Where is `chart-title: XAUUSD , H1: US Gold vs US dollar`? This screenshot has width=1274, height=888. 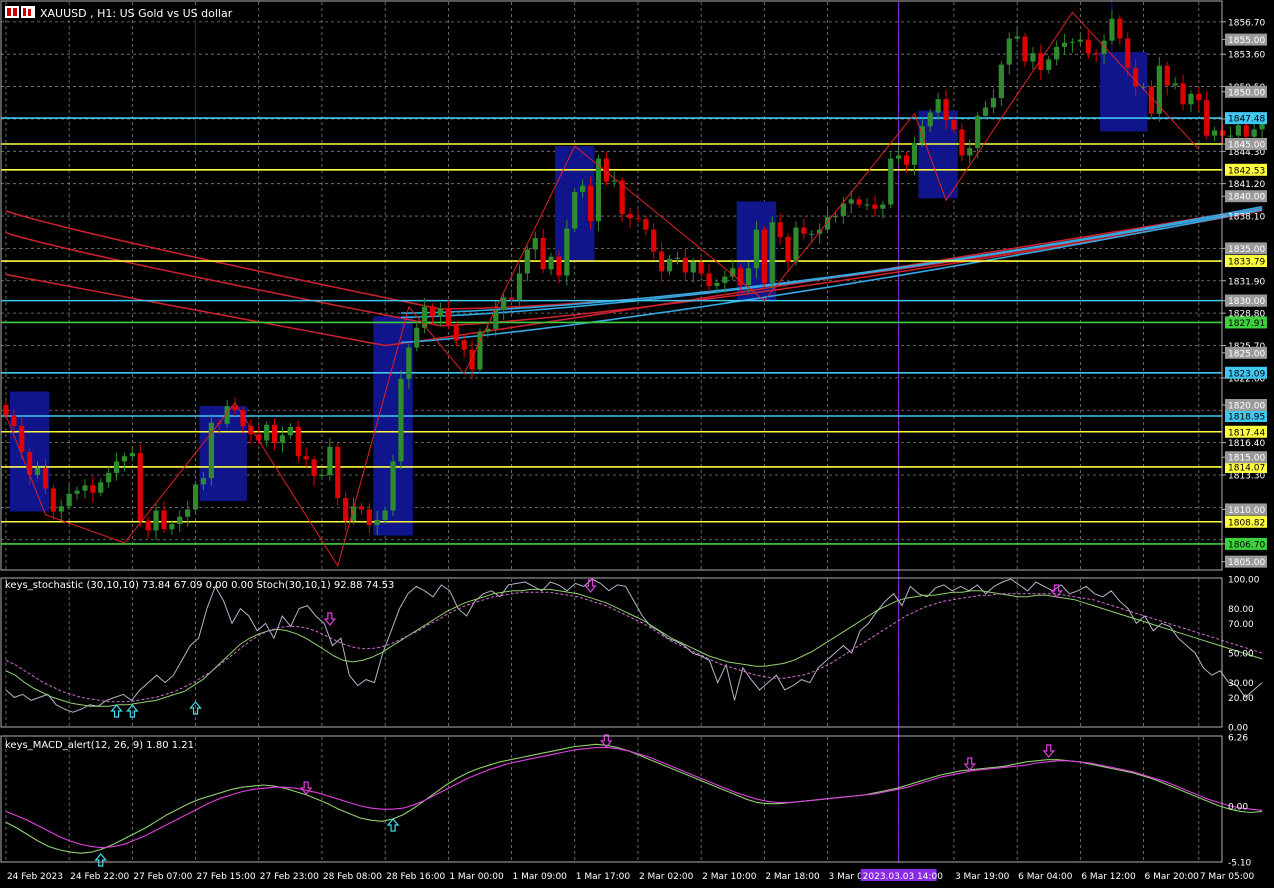 chart-title: XAUUSD , H1: US Gold vs US dollar is located at coordinates (136, 13).